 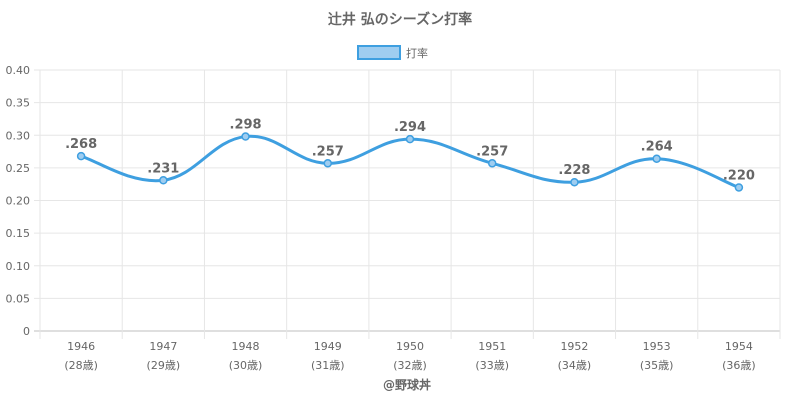 What do you see at coordinates (410, 162) in the screenshot?
I see `series-layer` at bounding box center [410, 162].